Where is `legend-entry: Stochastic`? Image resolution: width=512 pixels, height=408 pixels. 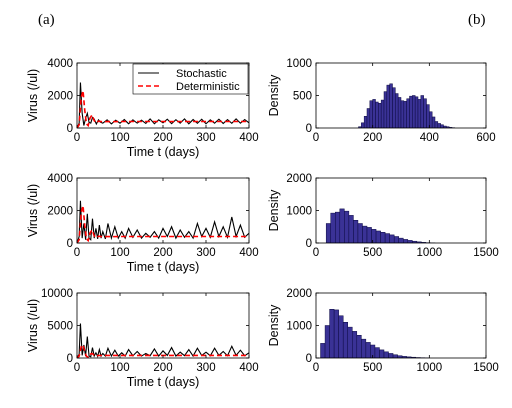
legend-entry: Stochastic is located at coordinates (201, 74).